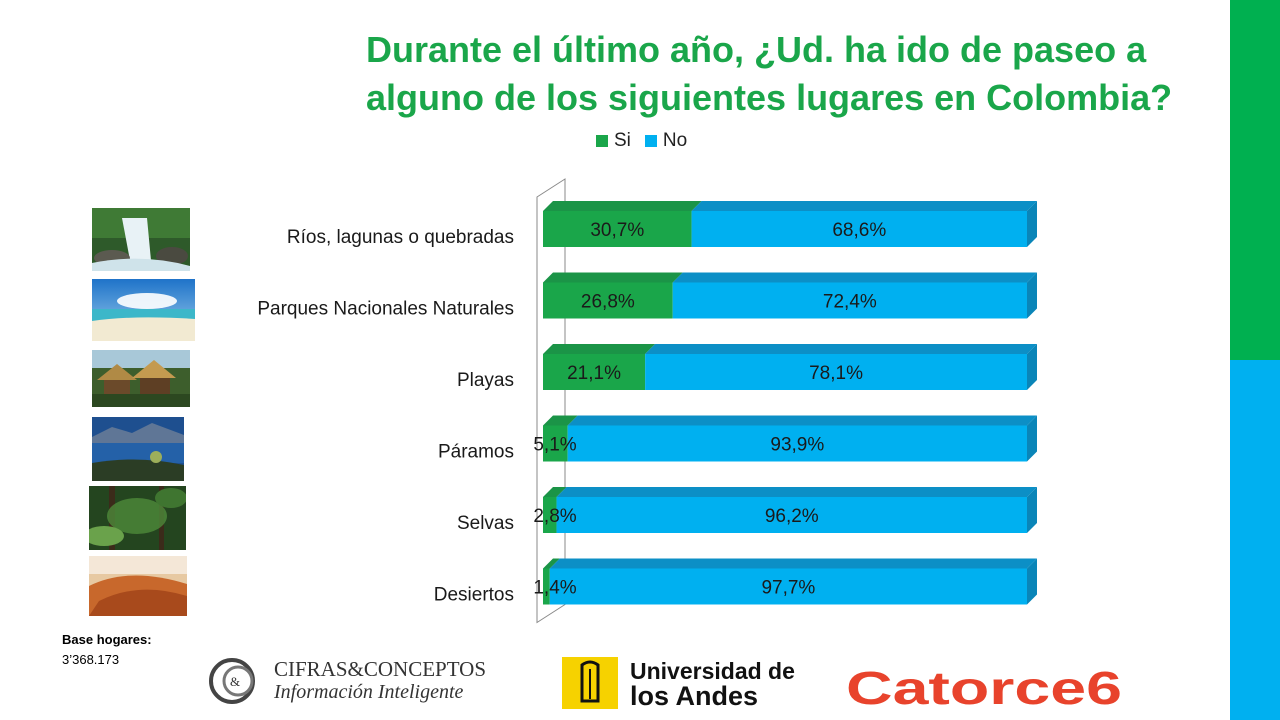 The height and width of the screenshot is (720, 1280). What do you see at coordinates (138, 449) in the screenshot?
I see `paramo-lake-photo` at bounding box center [138, 449].